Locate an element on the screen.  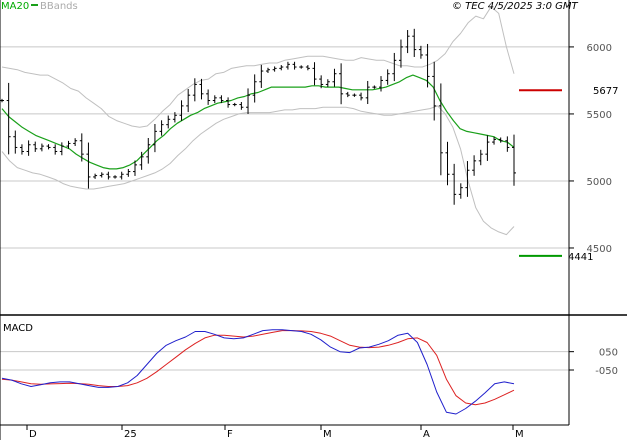
bbands-legend: BBands is located at coordinates (59, 6).